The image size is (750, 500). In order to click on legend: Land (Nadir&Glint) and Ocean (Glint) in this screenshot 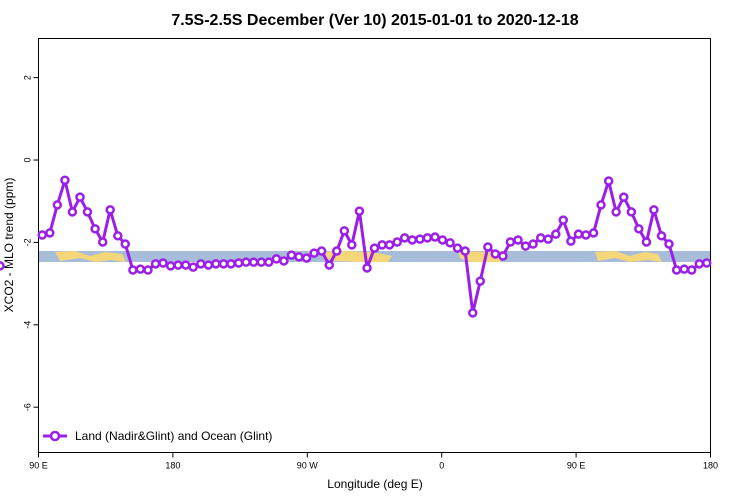, I will do `click(157, 436)`.